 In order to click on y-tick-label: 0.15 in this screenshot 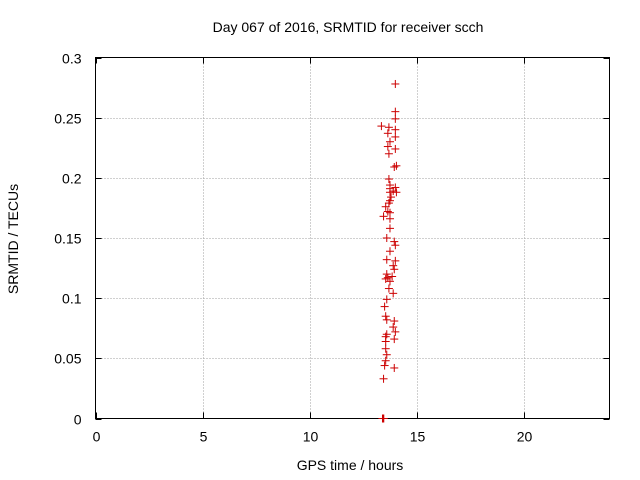, I will do `click(67, 239)`.